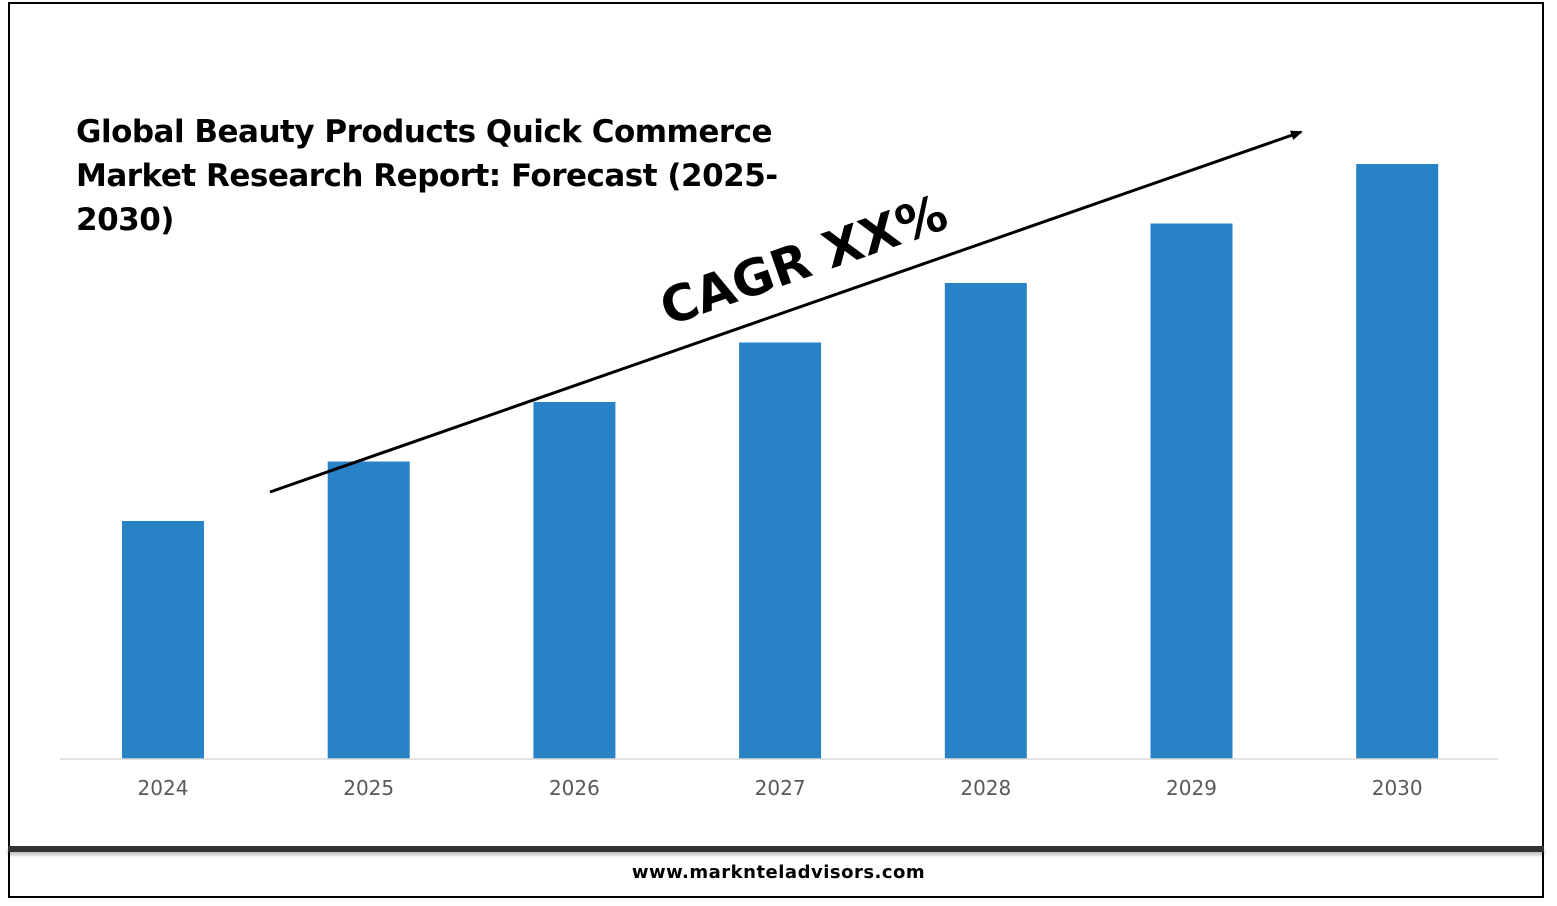 This screenshot has height=906, width=1557. I want to click on footer-url: www.marknteladvisors.com, so click(778, 872).